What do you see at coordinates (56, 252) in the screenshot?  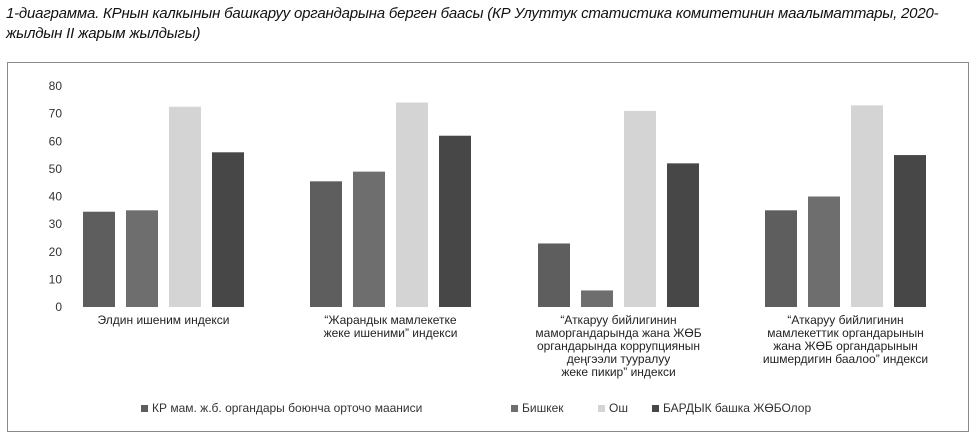 I see `y-tick-label: 20` at bounding box center [56, 252].